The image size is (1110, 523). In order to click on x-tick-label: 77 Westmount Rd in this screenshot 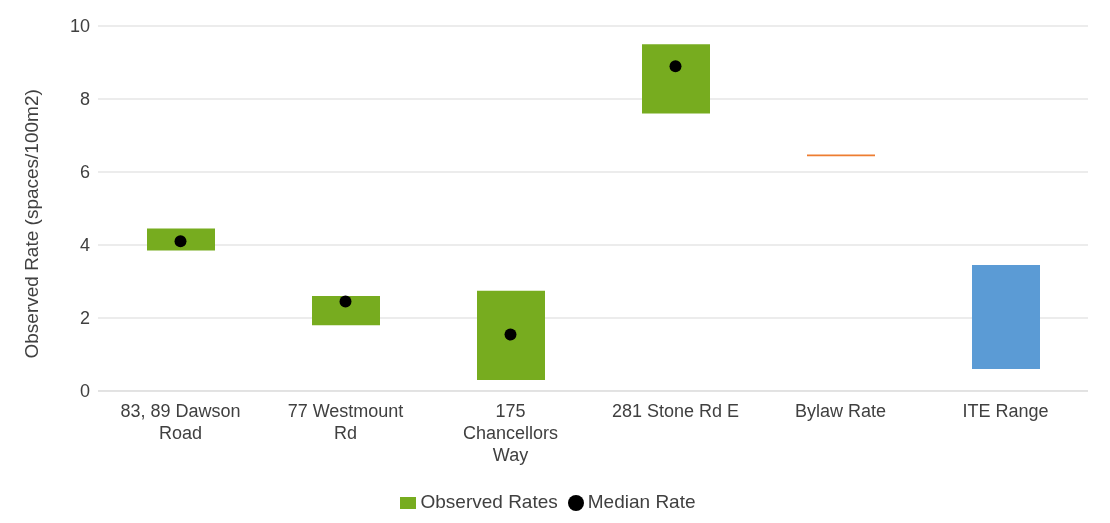, I will do `click(345, 422)`.